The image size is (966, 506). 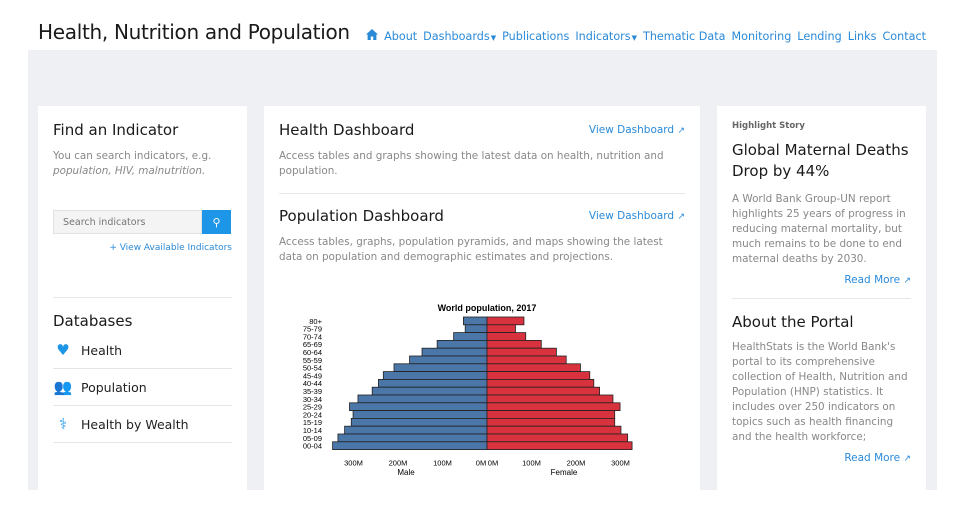 What do you see at coordinates (63, 387) in the screenshot?
I see `users-icon: 👥` at bounding box center [63, 387].